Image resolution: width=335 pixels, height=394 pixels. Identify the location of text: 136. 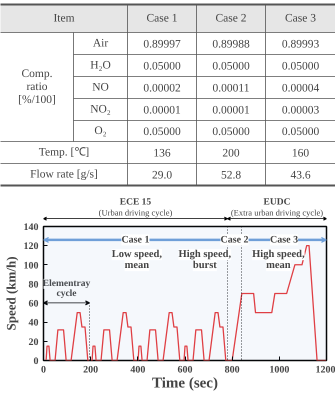
(162, 154).